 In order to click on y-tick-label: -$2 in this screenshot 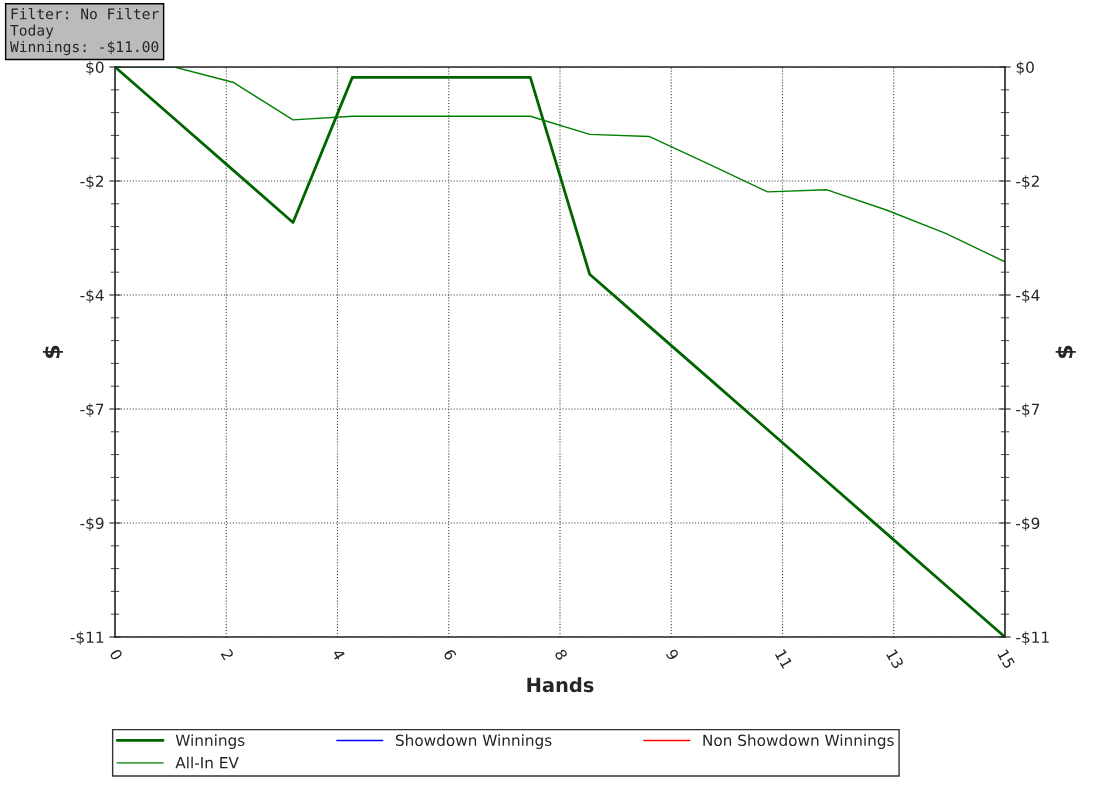, I will do `click(92, 182)`.